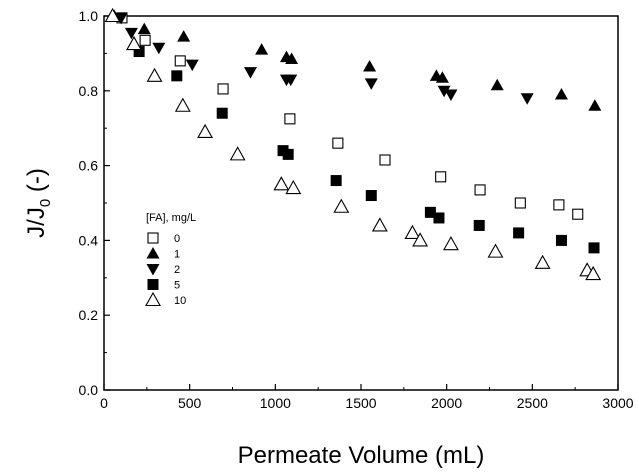 This screenshot has width=639, height=474. Describe the element at coordinates (177, 255) in the screenshot. I see `legend-label: 1` at that location.